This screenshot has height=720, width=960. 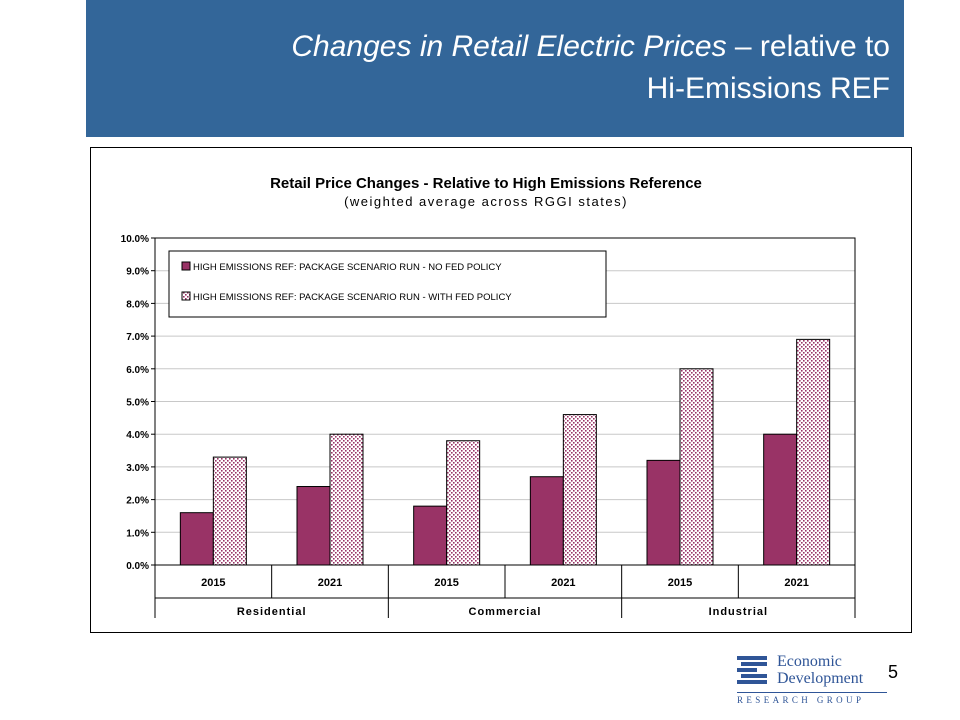 What do you see at coordinates (135, 239) in the screenshot?
I see `y-tick-label: 10.0%` at bounding box center [135, 239].